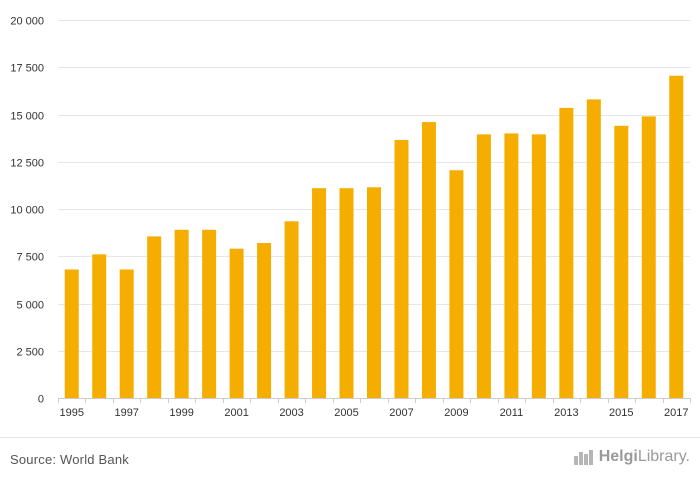 This screenshot has width=700, height=484. Describe the element at coordinates (291, 413) in the screenshot. I see `x-tick-label: 2003` at that location.